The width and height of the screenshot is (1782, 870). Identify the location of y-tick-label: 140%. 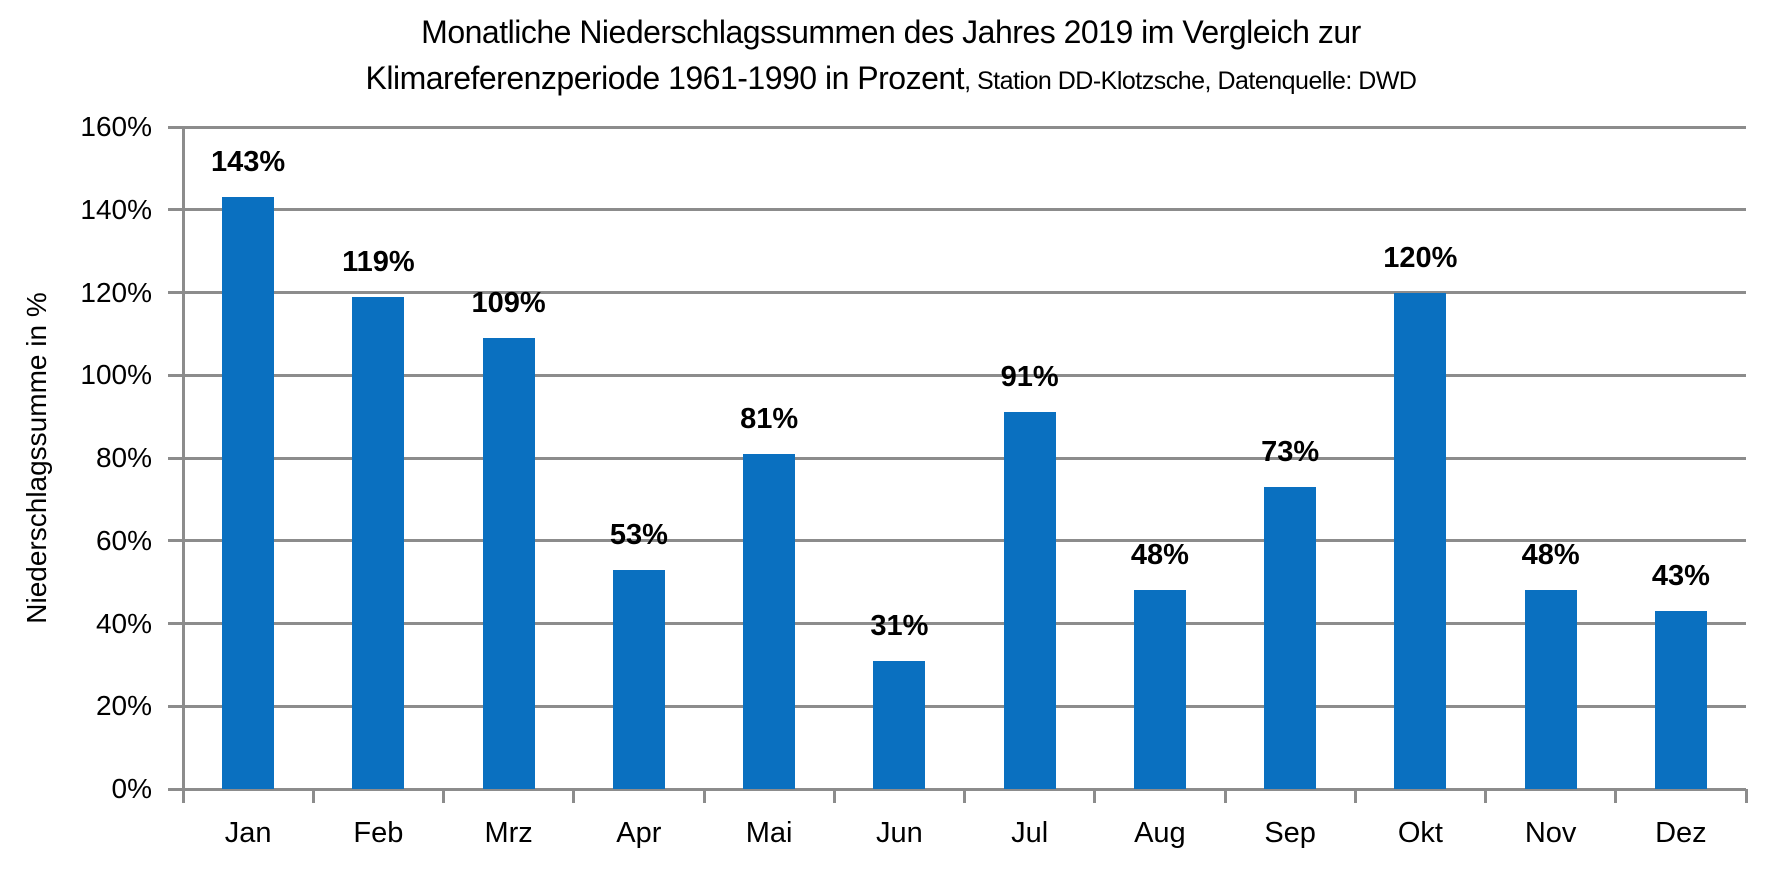
(116, 209).